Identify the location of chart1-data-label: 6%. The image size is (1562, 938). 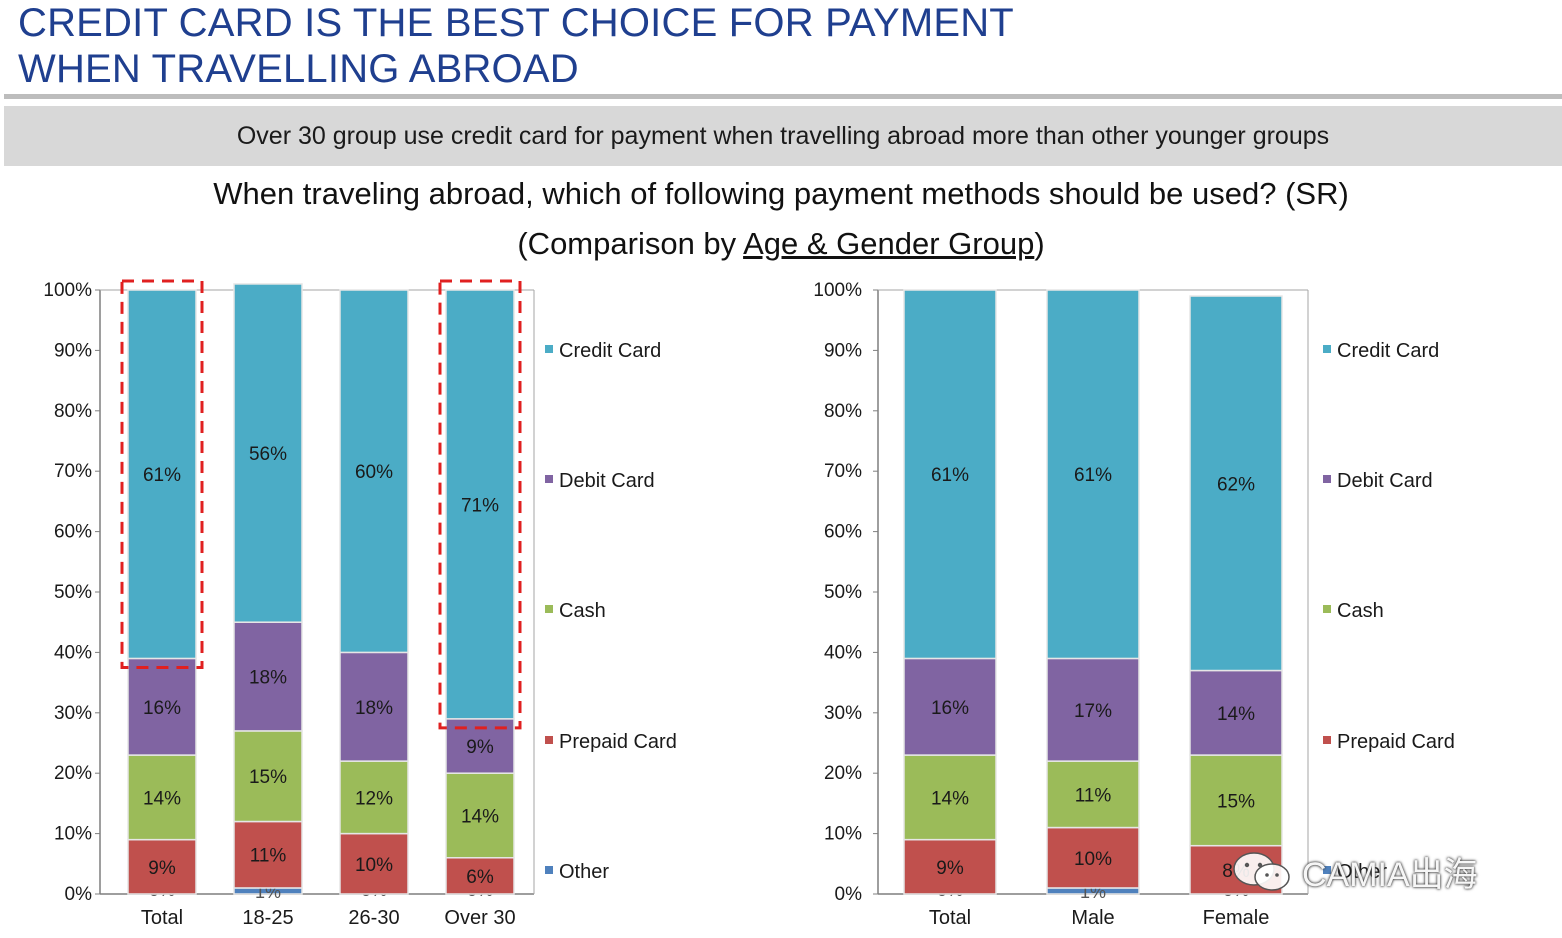
(480, 877).